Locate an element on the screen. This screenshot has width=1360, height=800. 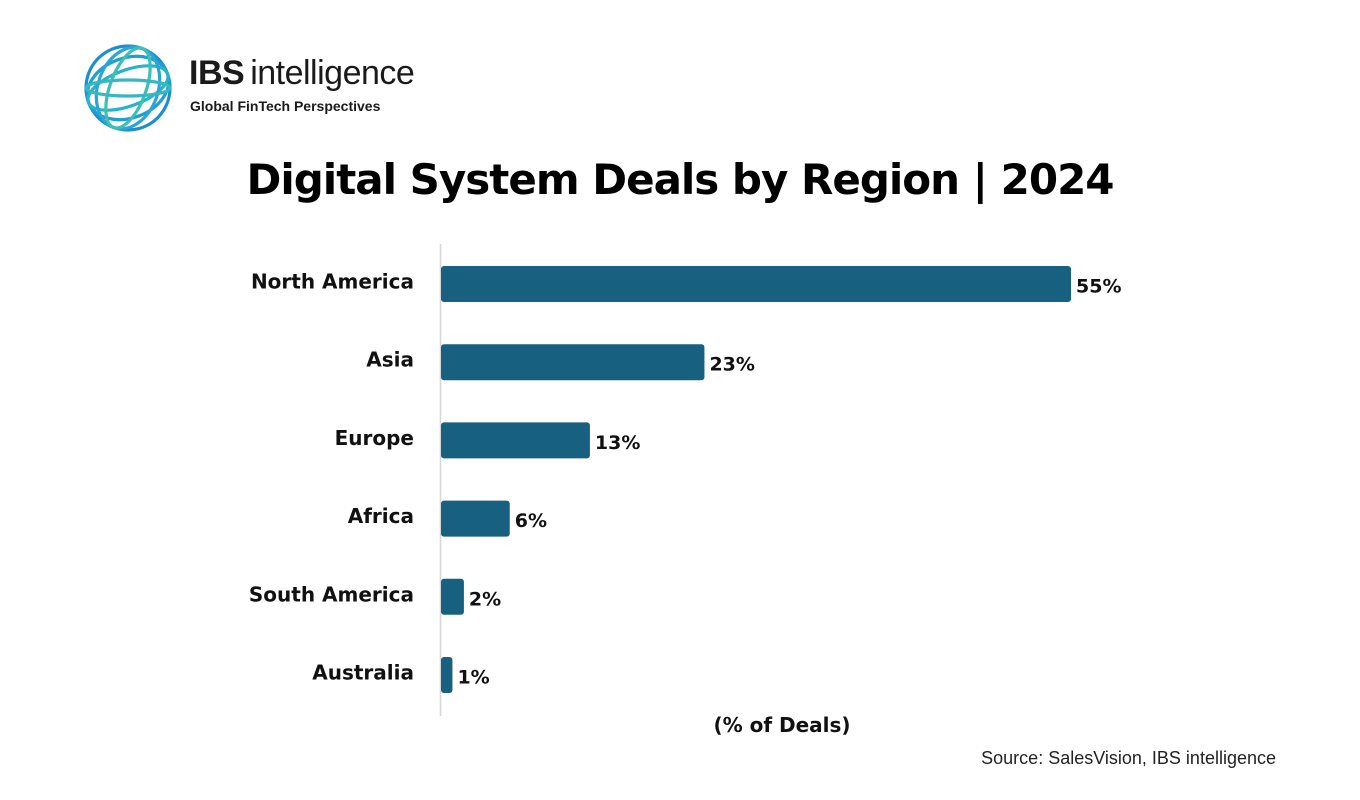
brand-light-text: intelligence is located at coordinates (332, 73).